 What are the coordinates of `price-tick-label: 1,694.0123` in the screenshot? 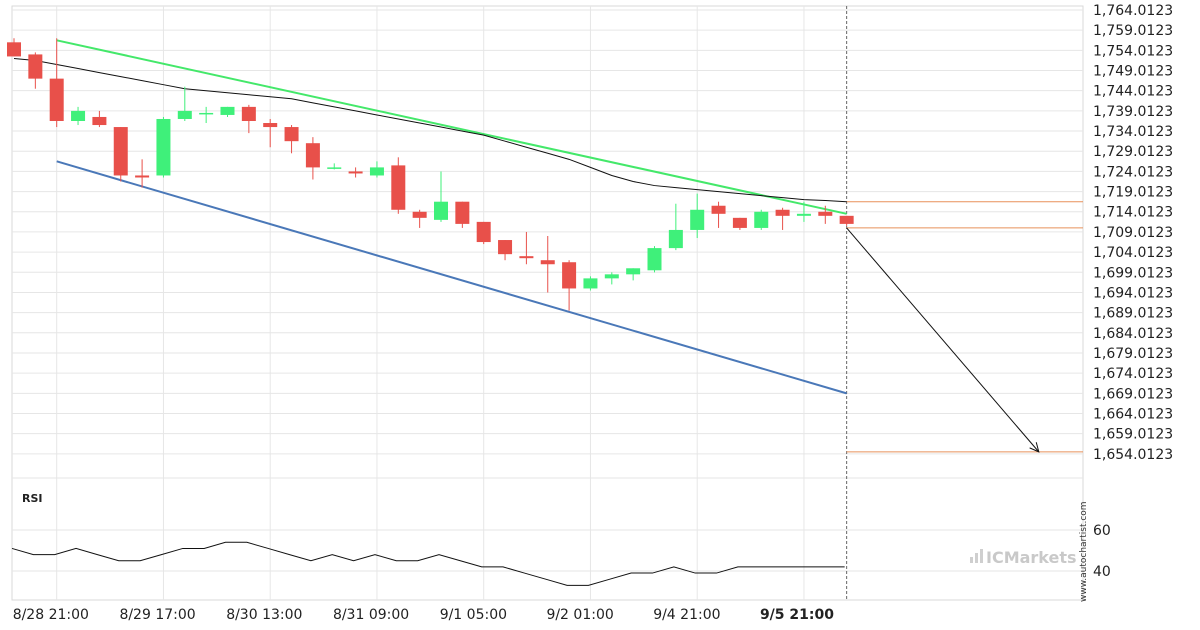 It's located at (1133, 293).